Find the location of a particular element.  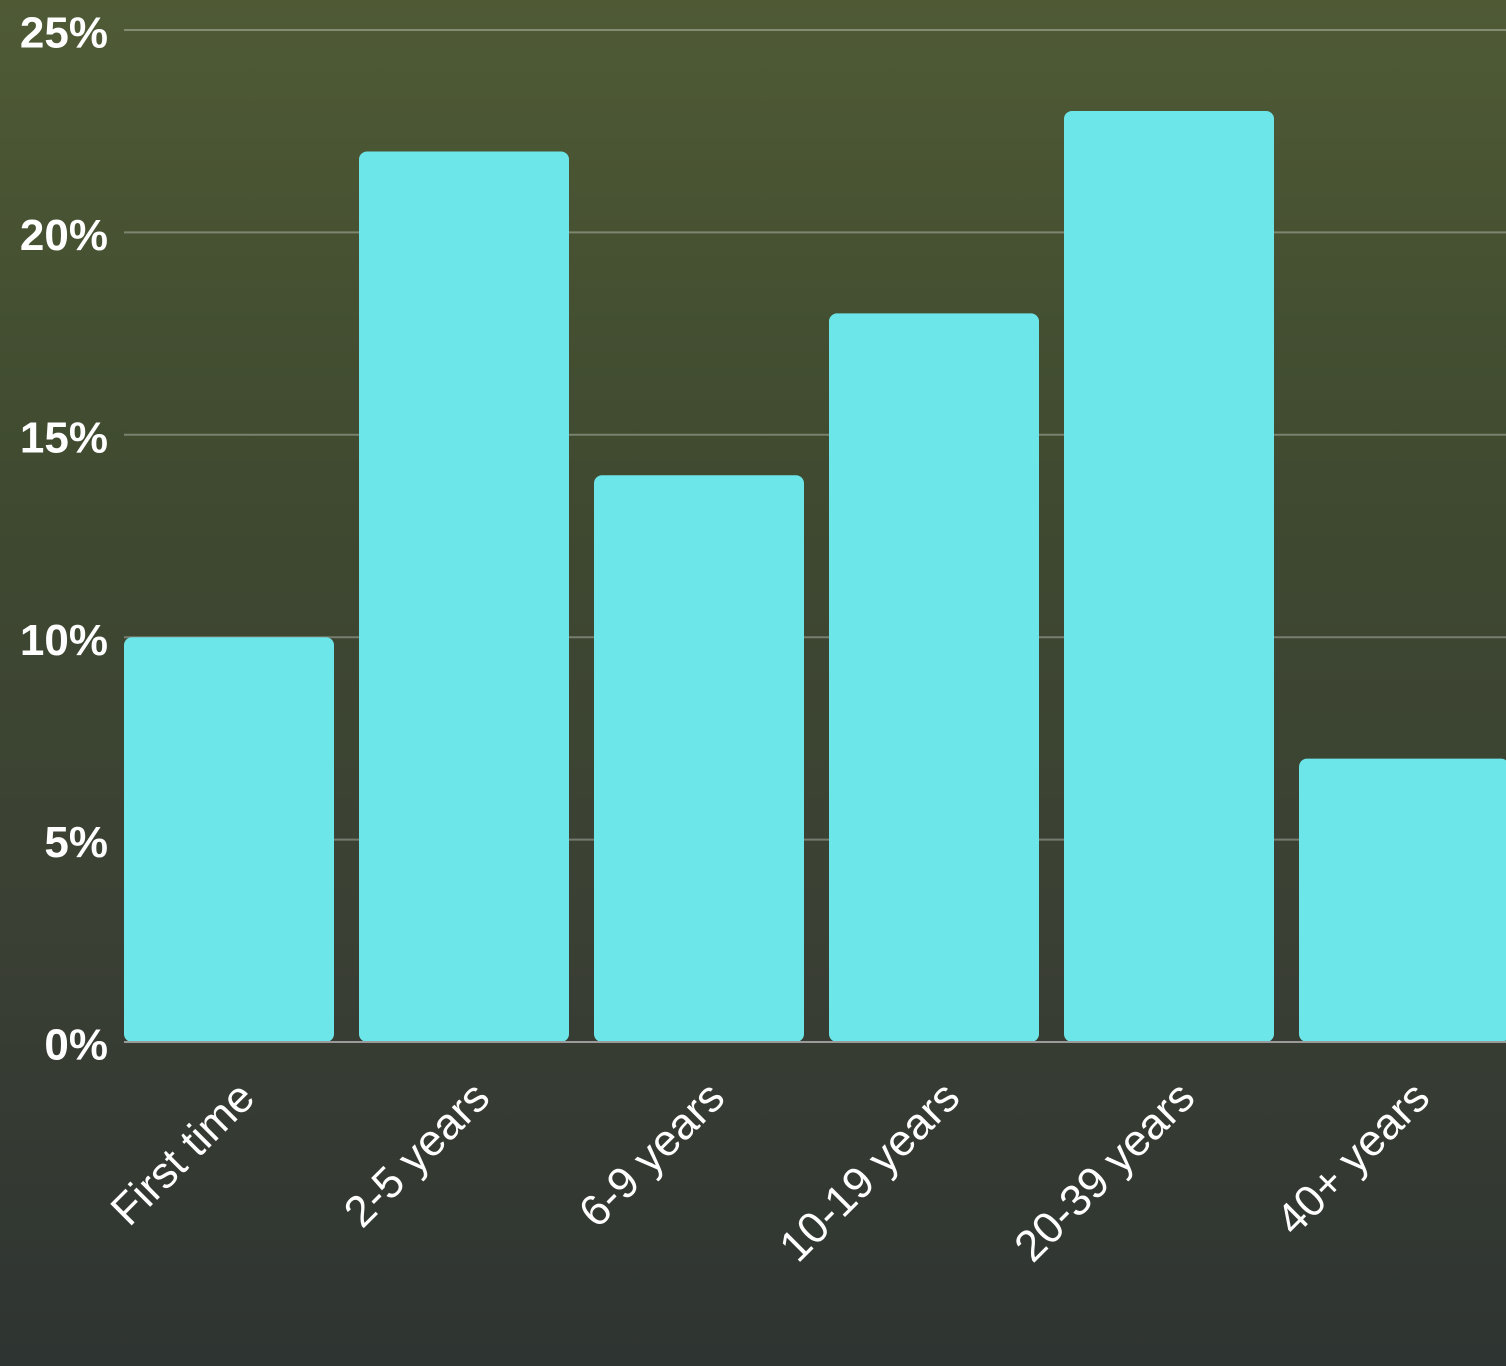

y-tick-label: 25% is located at coordinates (64, 33).